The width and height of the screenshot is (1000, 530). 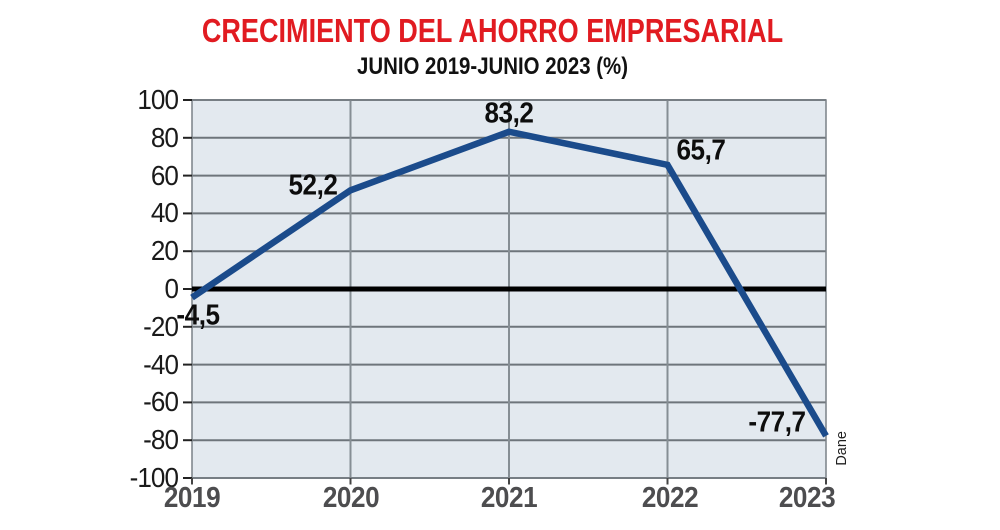 What do you see at coordinates (509, 113) in the screenshot?
I see `data-point-label: 83,2` at bounding box center [509, 113].